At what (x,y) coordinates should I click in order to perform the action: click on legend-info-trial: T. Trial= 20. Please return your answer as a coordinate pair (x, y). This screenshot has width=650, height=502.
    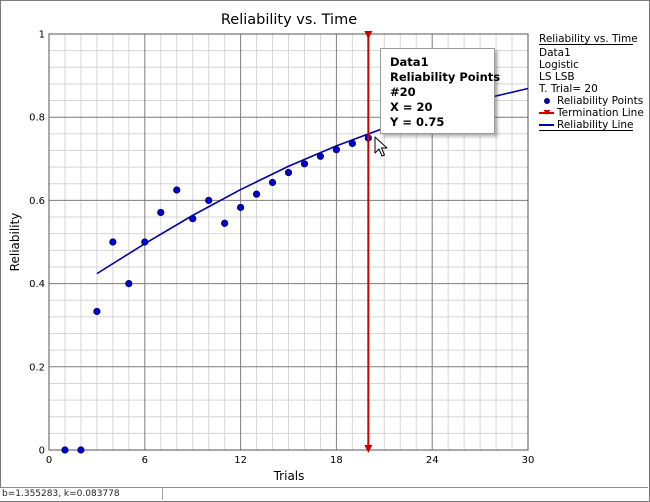
    Looking at the image, I should click on (568, 89).